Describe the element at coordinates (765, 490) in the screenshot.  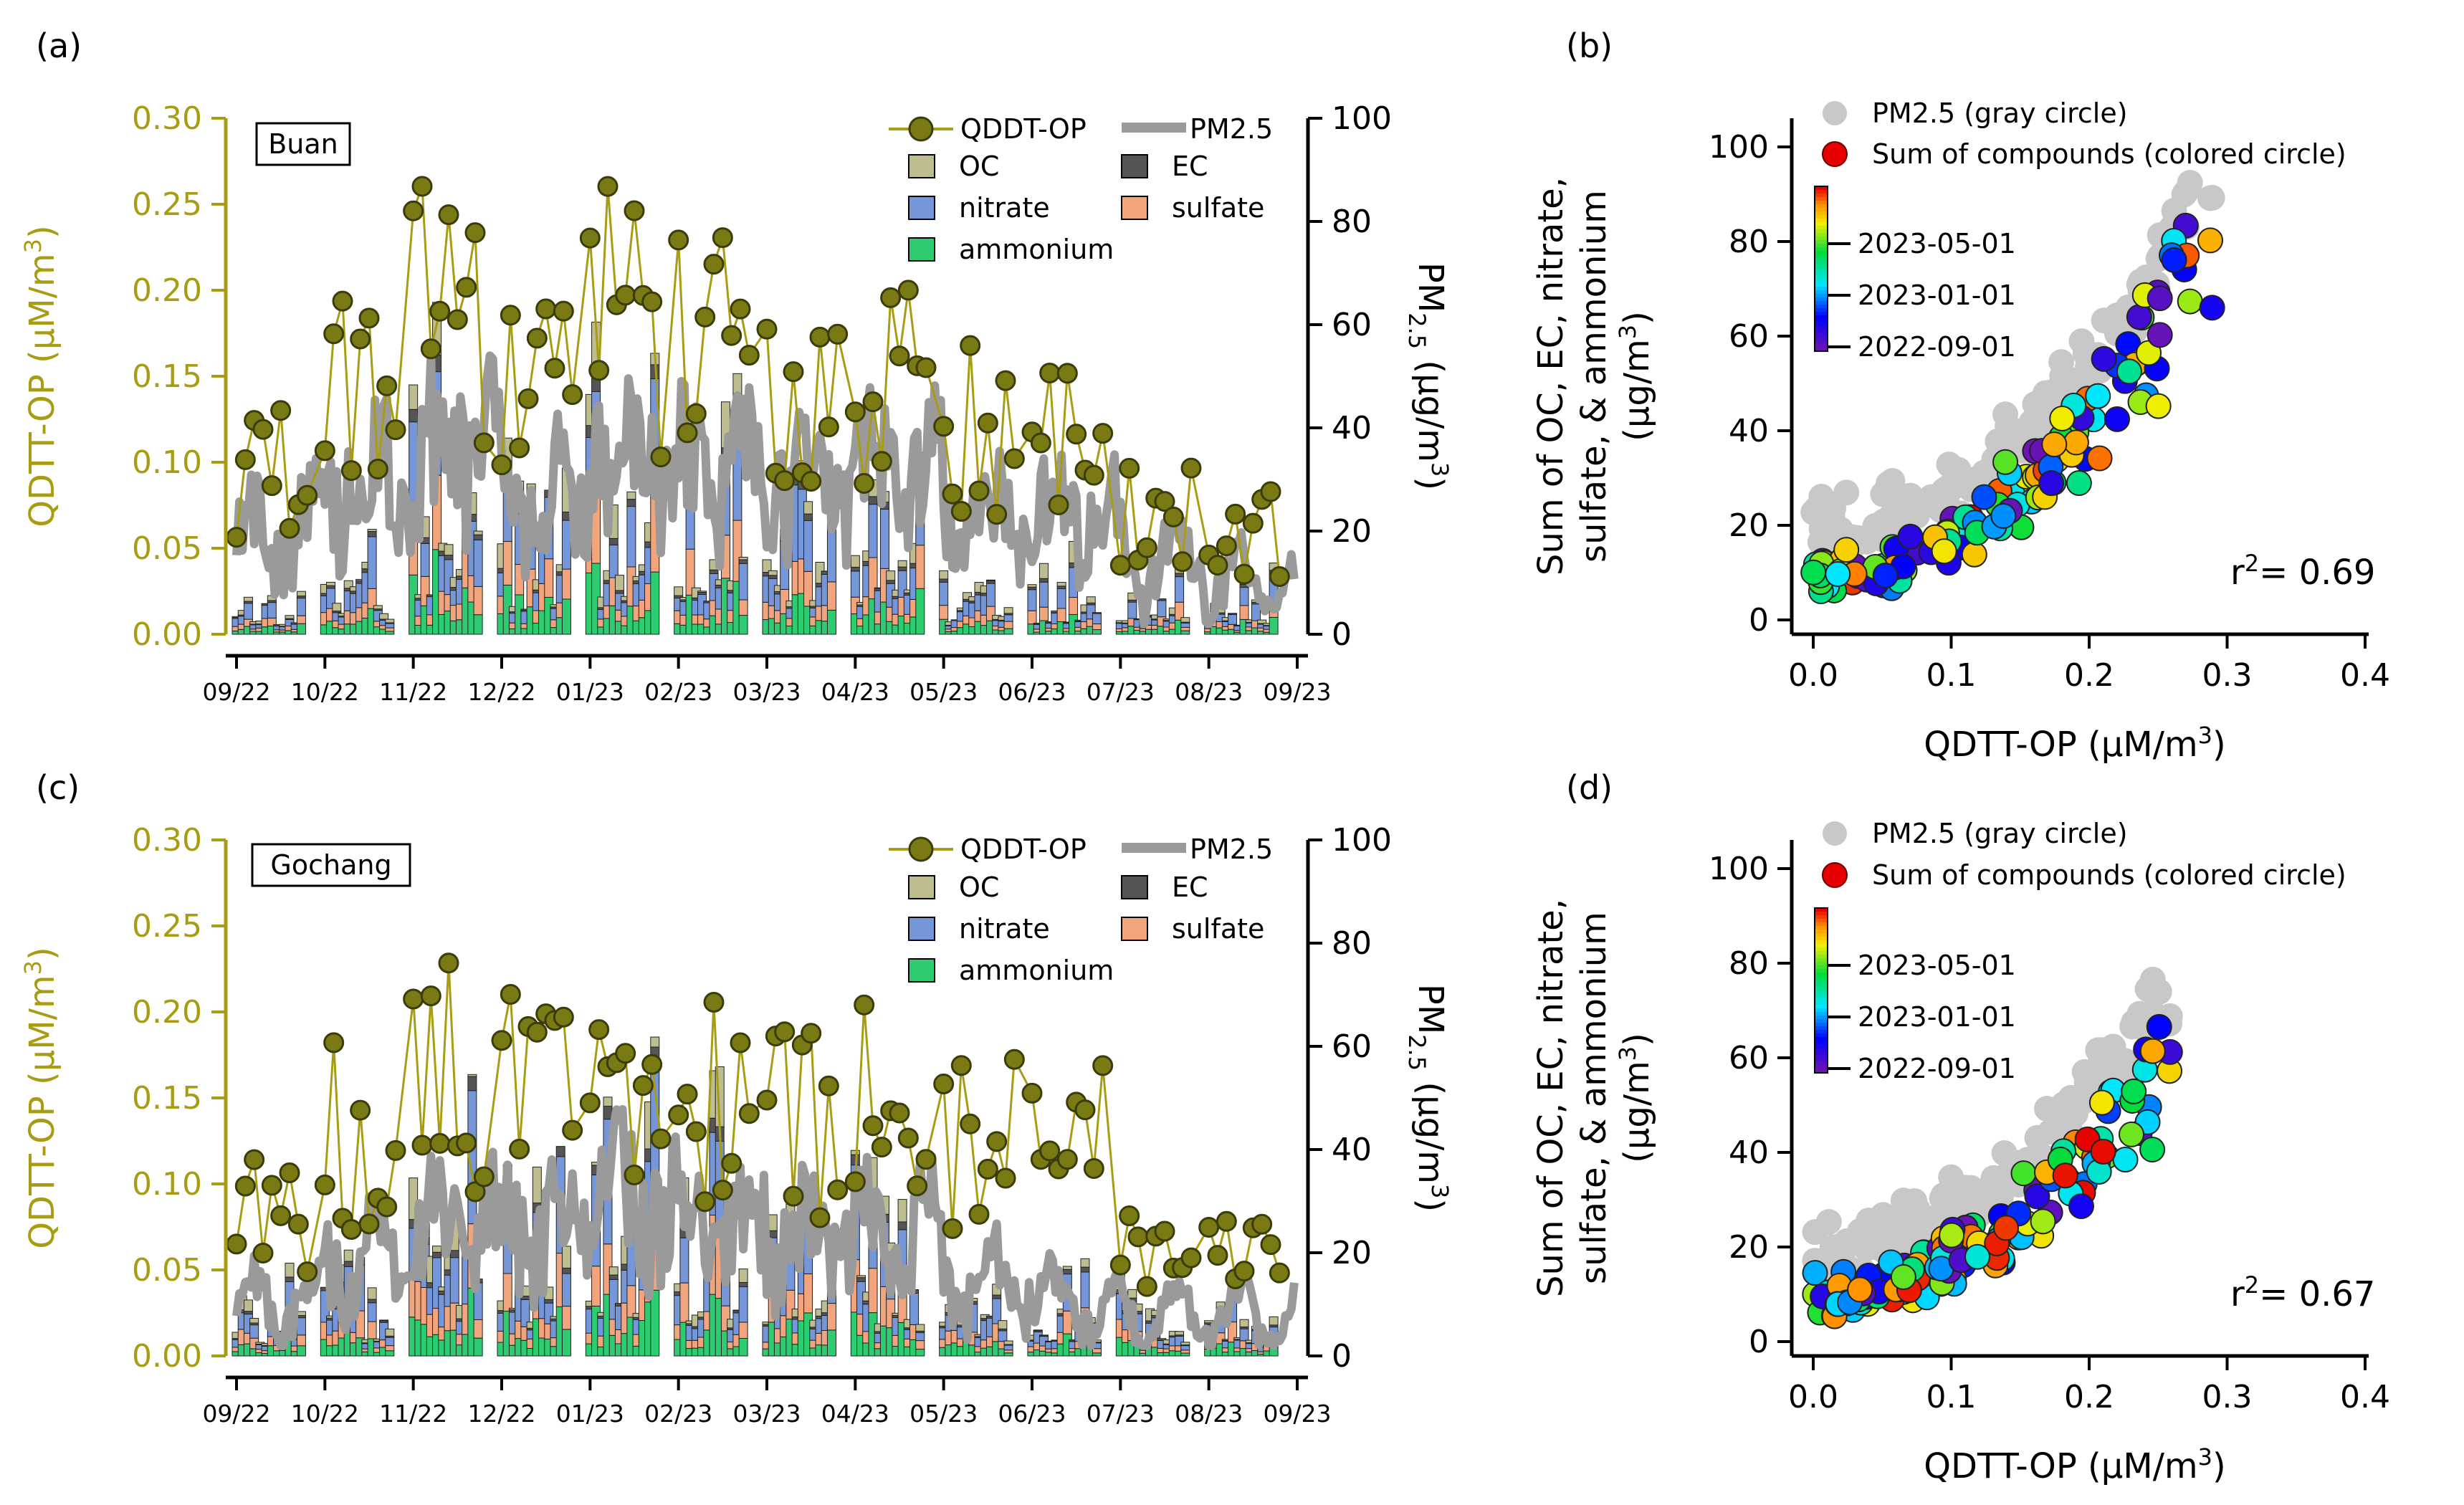
I see `pm25-line` at that location.